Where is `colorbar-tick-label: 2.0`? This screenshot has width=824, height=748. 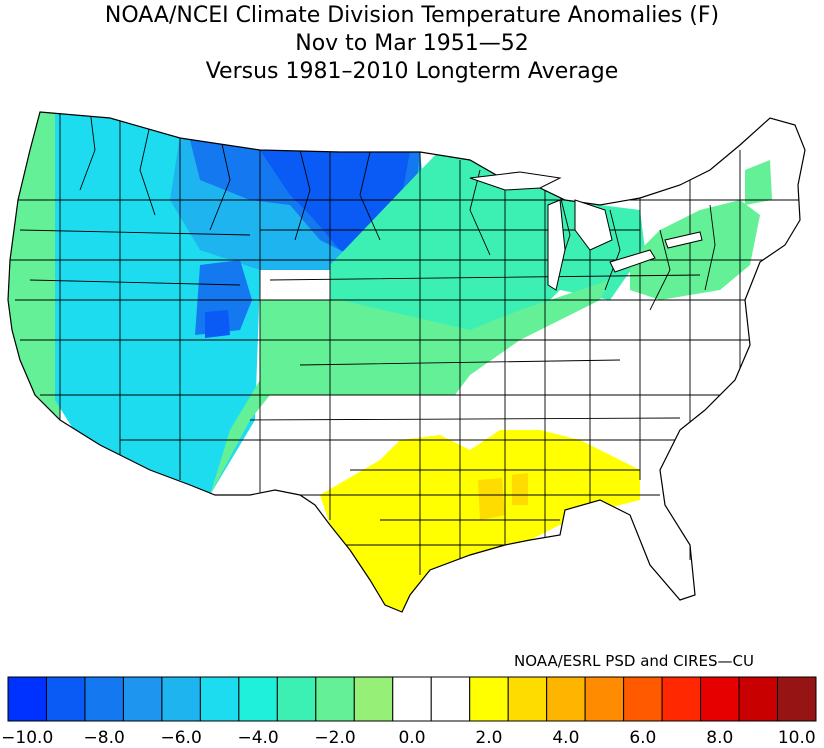 colorbar-tick-label: 2.0 is located at coordinates (489, 738).